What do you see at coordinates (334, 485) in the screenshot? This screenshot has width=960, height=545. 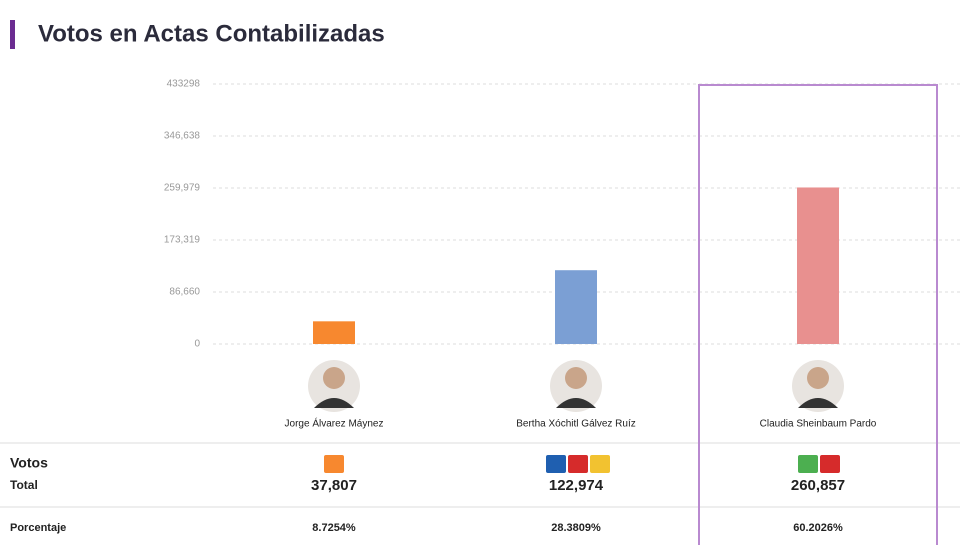 I see `vote-total: 37,807` at bounding box center [334, 485].